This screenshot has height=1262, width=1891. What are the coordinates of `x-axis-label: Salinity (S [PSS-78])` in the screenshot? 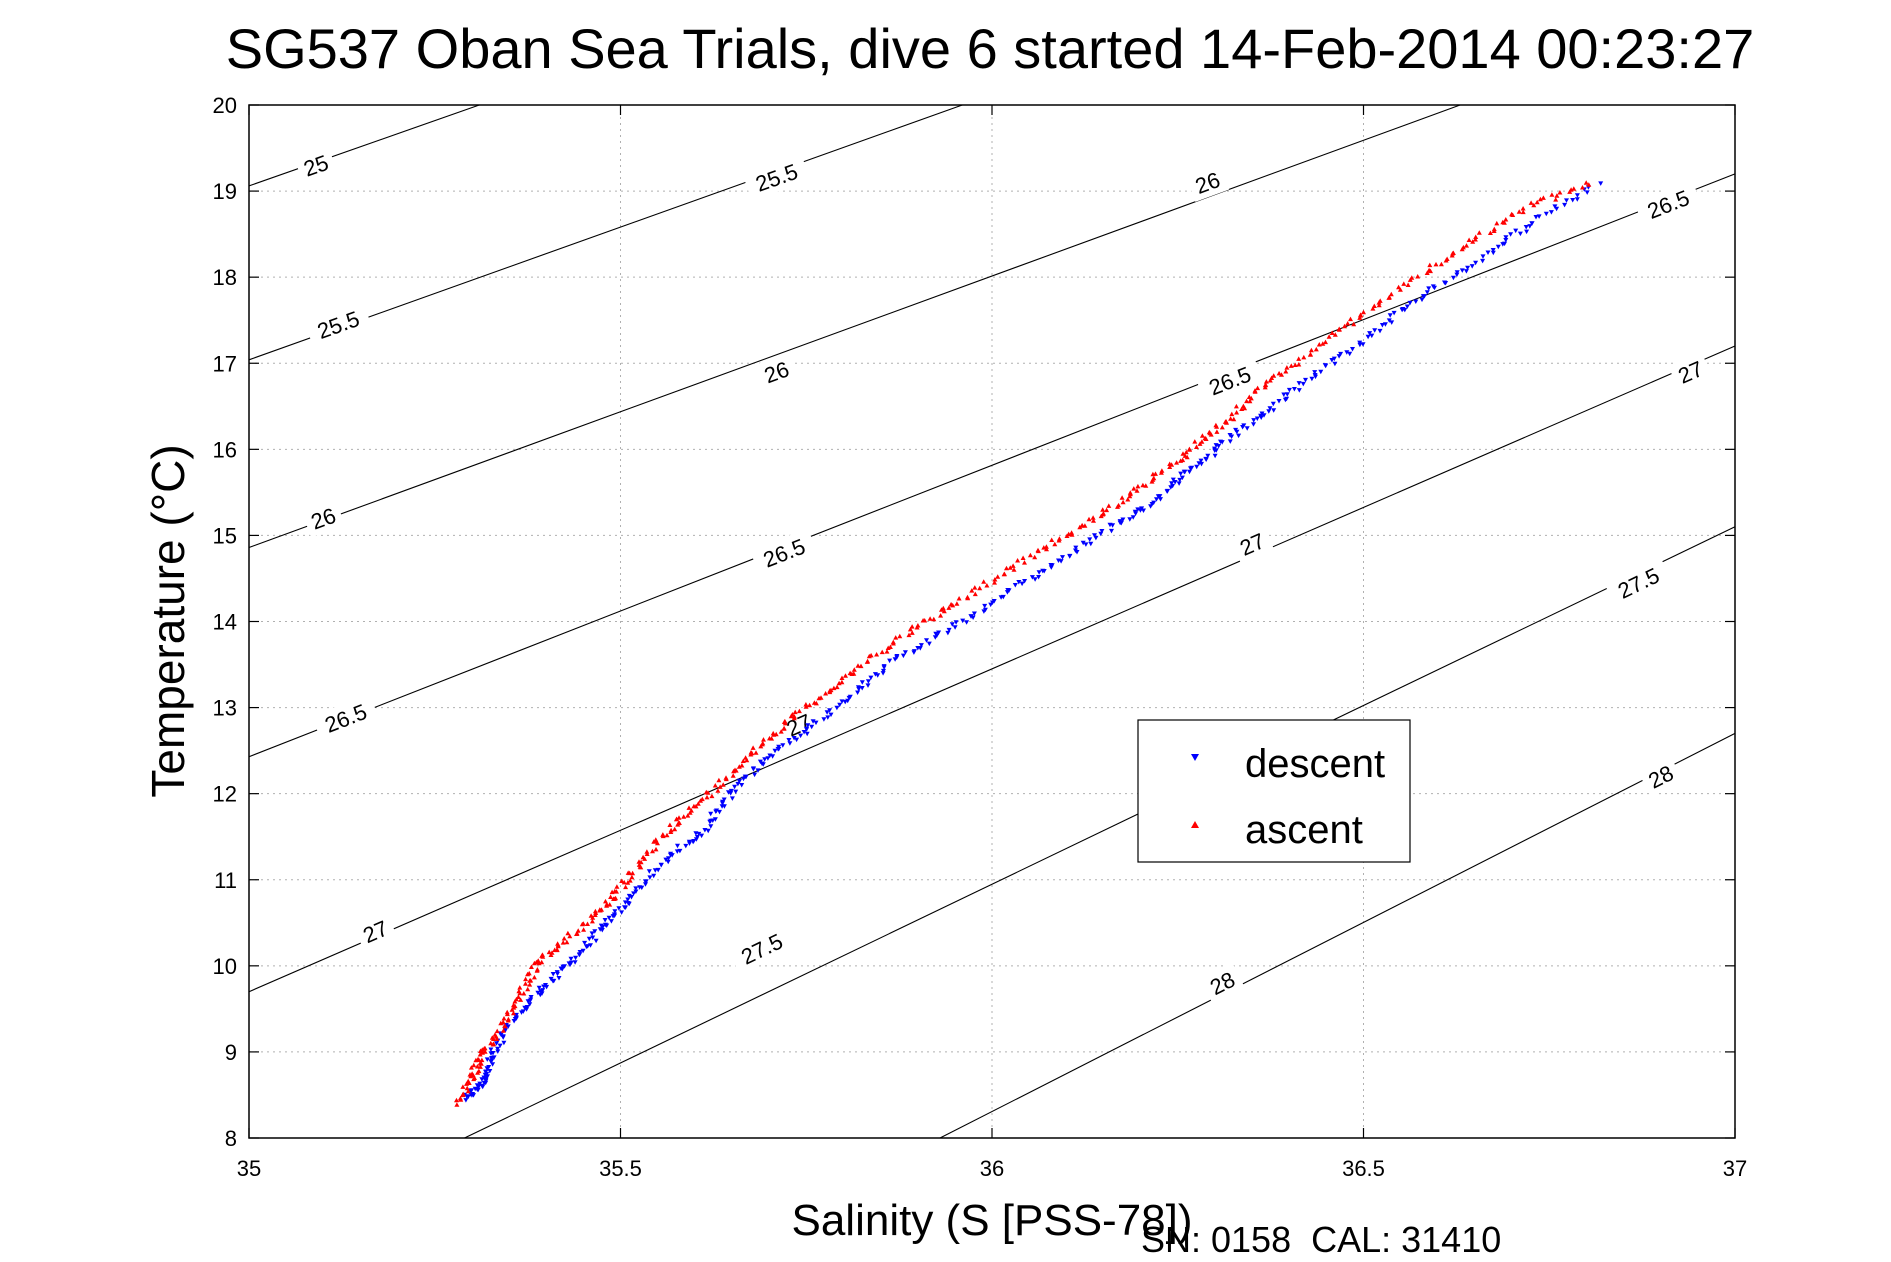 It's located at (991, 1220).